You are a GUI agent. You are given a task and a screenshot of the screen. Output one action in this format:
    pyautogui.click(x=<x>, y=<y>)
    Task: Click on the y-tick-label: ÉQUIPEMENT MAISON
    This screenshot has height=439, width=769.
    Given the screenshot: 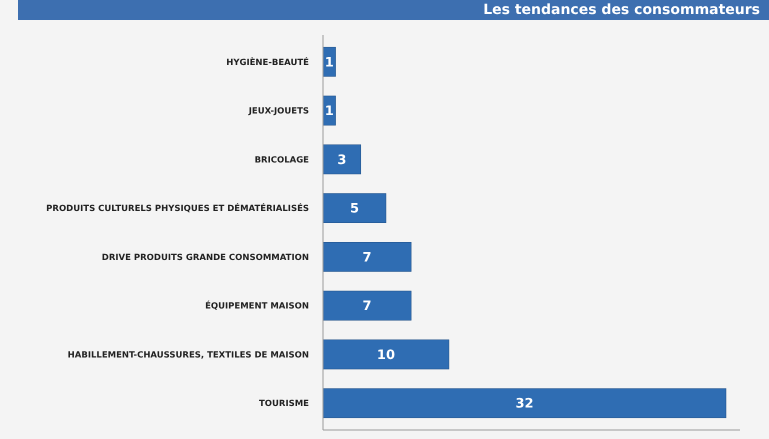 What is the action you would take?
    pyautogui.click(x=257, y=306)
    